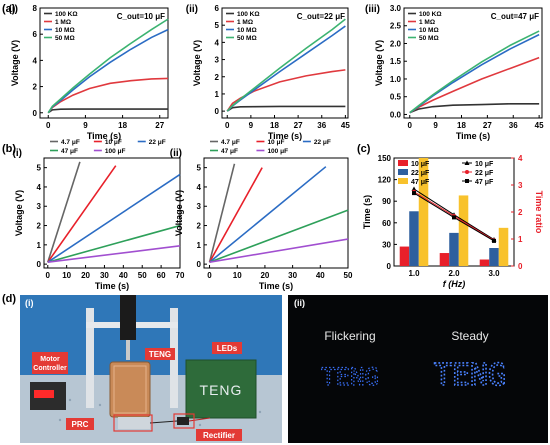  I want to click on motor-controller-label-line1: Motor, so click(50, 359).